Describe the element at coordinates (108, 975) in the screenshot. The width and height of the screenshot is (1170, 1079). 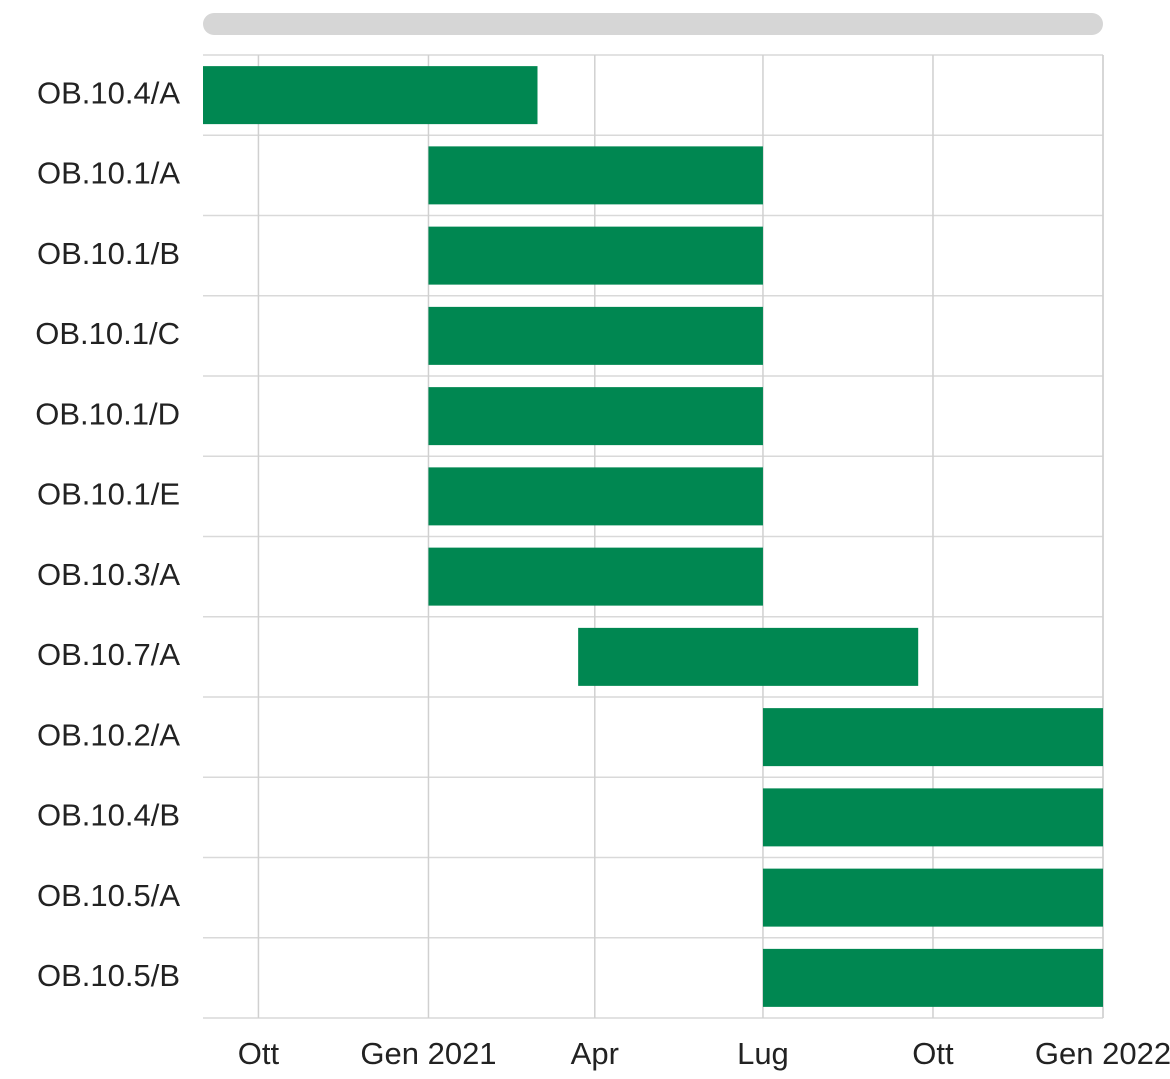
I see `y-tick-label: OB.10.5/B` at that location.